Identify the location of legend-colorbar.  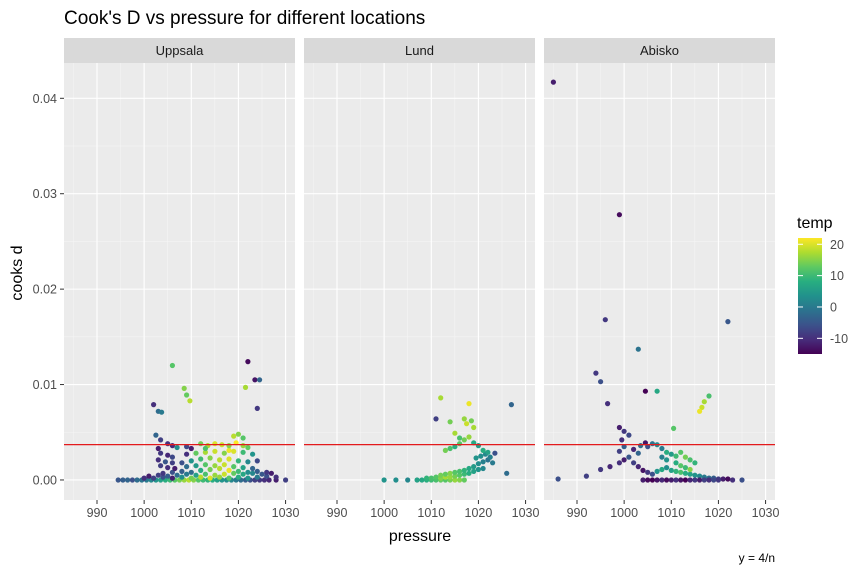
(810, 296).